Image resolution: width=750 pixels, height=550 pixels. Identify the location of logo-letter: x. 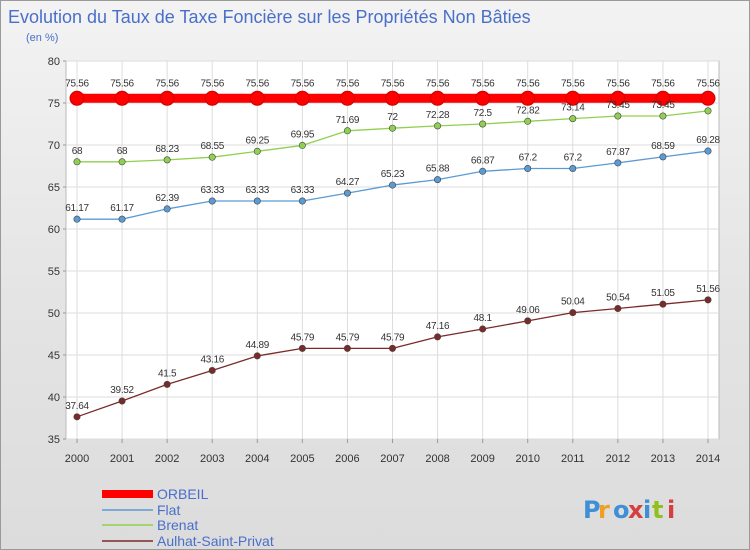
(636, 510).